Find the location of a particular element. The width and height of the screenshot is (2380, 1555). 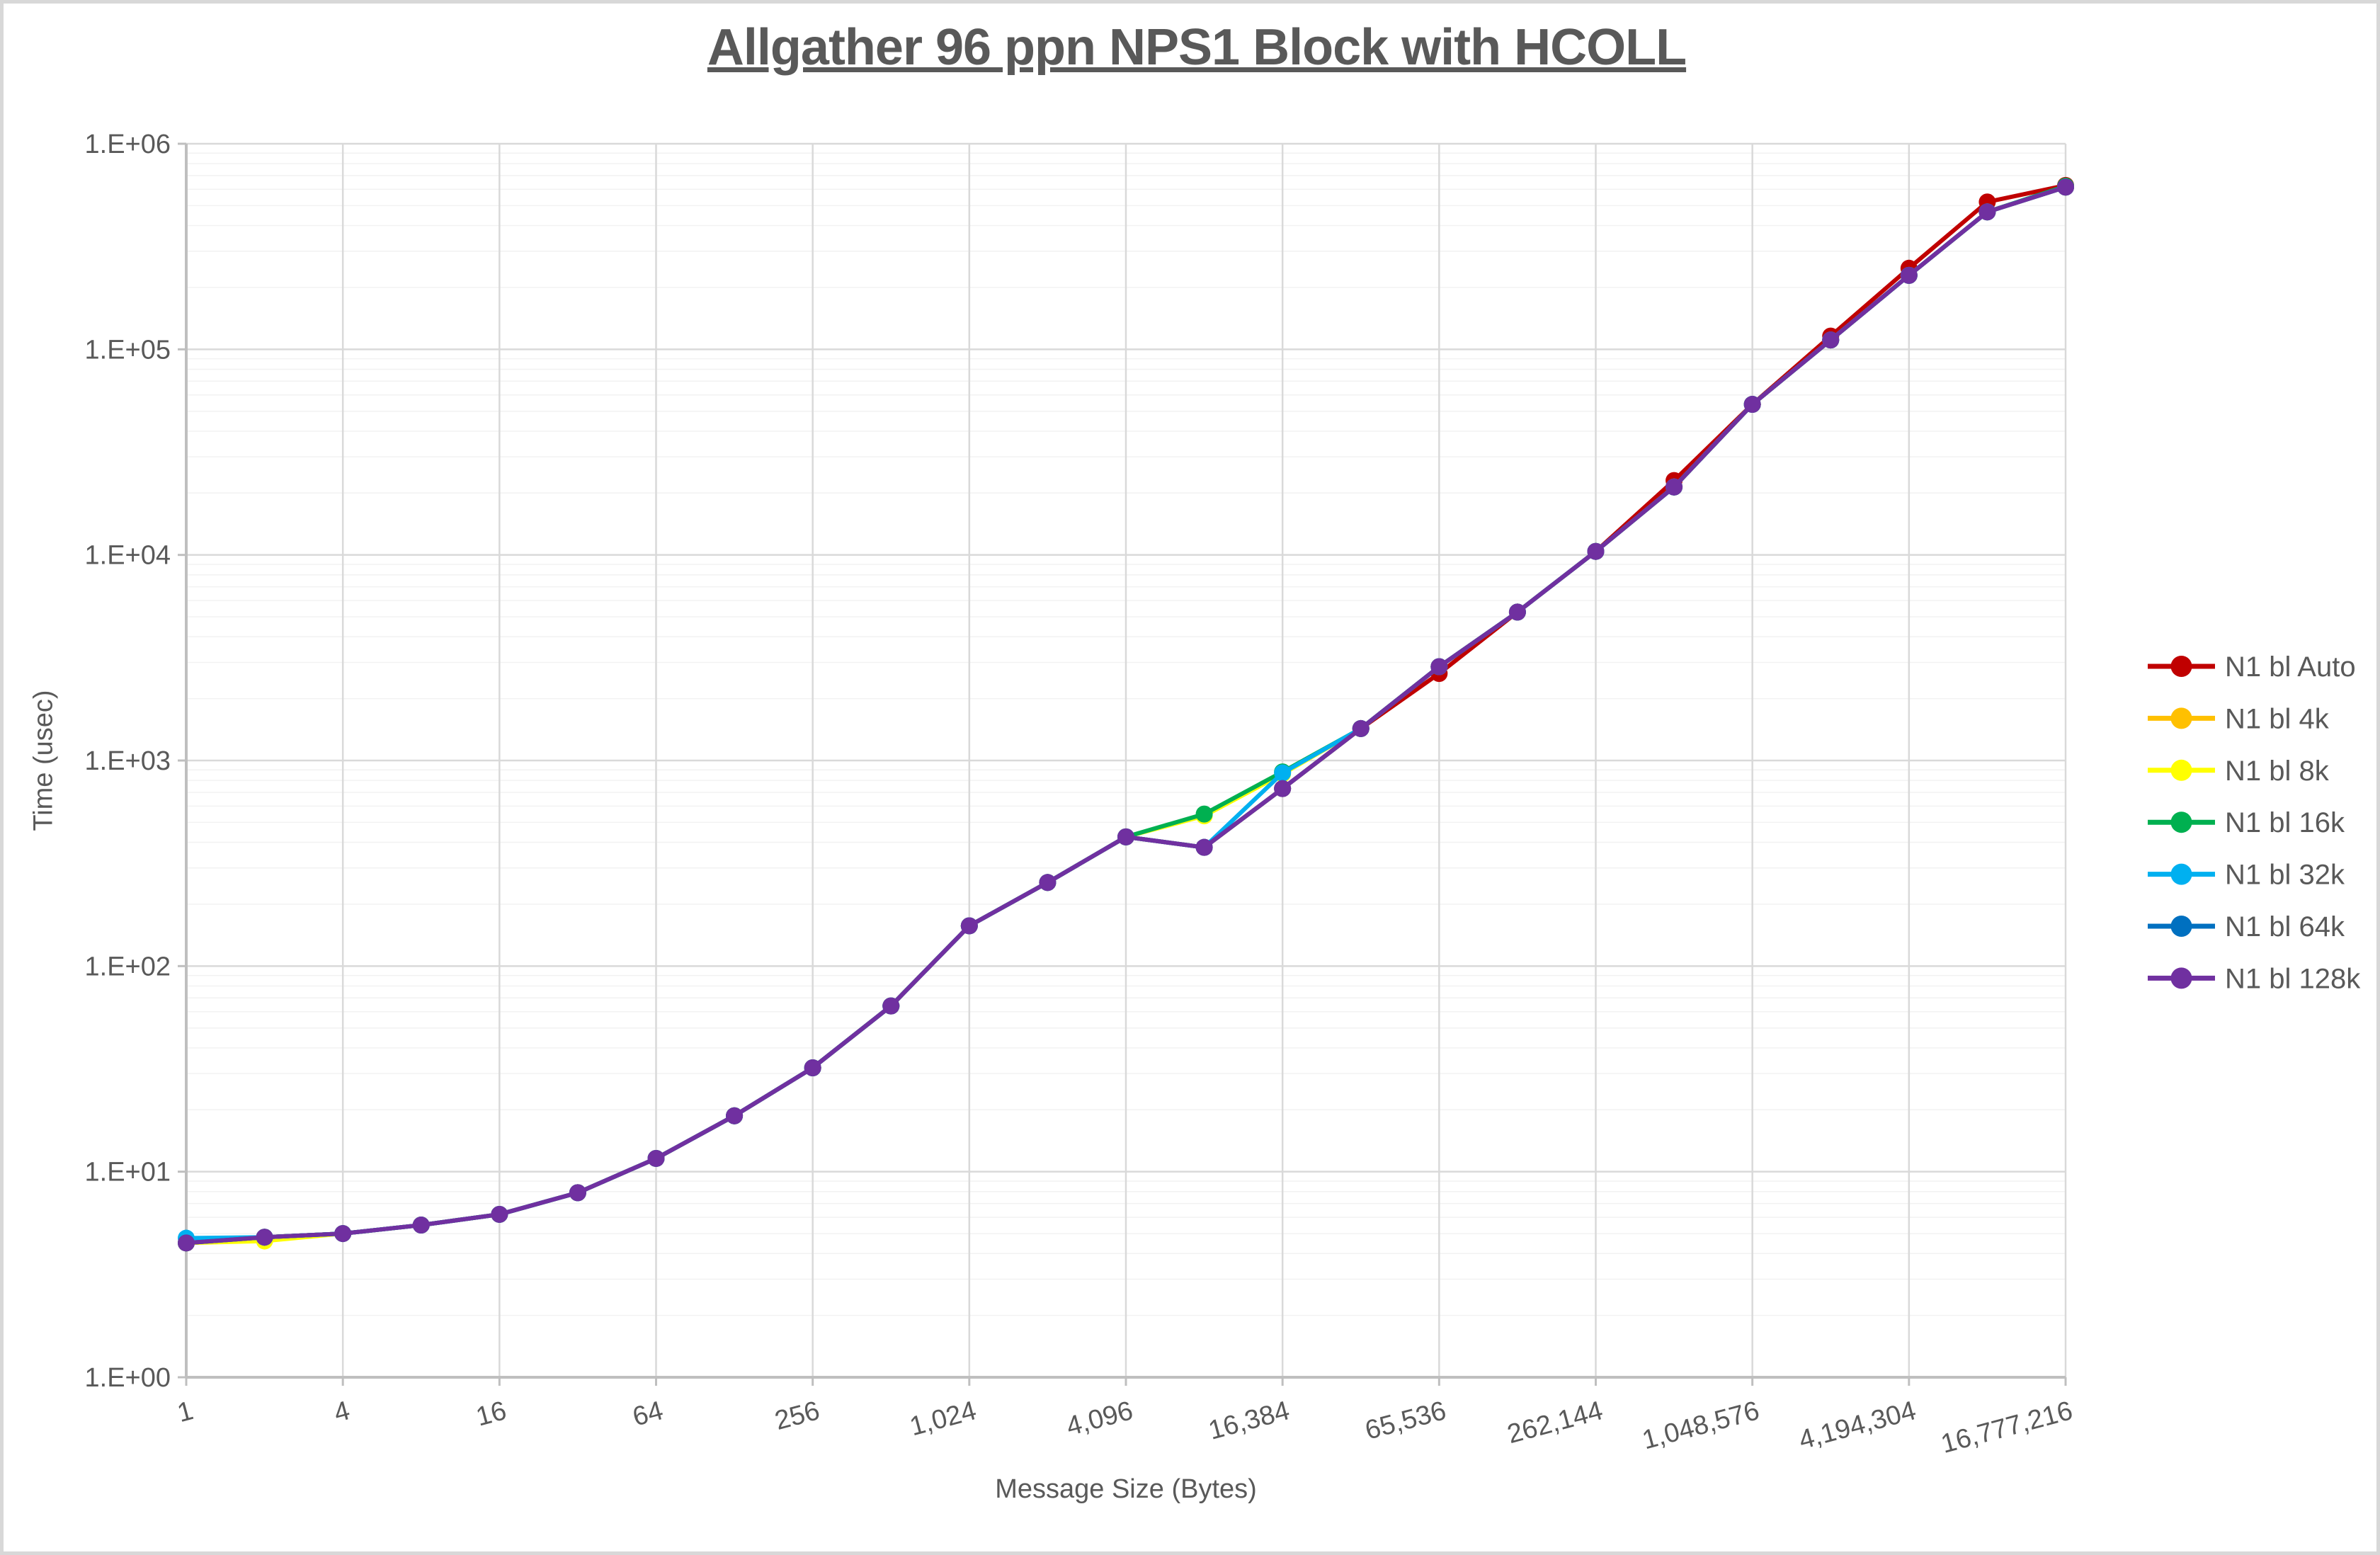

x-tick-label: 64 is located at coordinates (648, 1414).